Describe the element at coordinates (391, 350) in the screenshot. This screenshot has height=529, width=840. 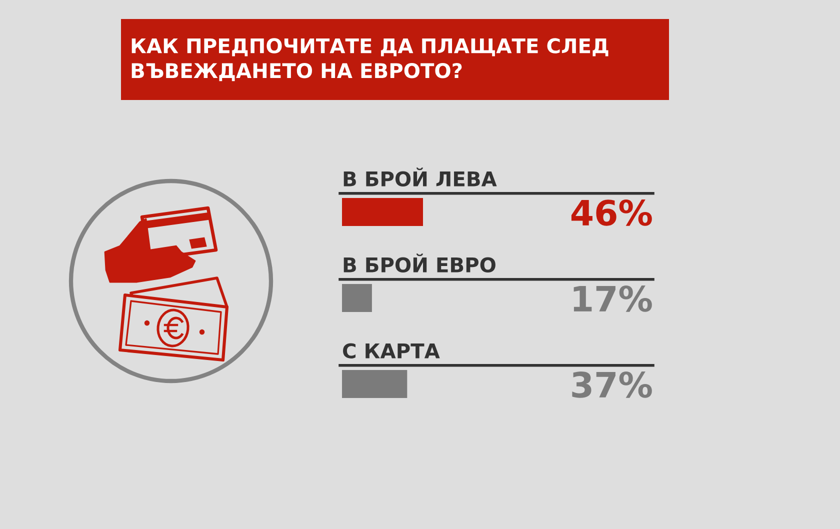
I see `y-tick-label: С КАРТА` at that location.